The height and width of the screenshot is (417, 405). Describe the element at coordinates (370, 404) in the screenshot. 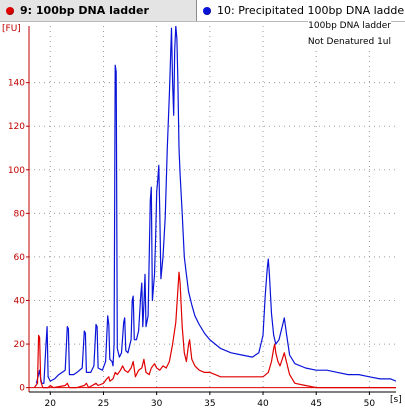

I see `x-tick-label: 50` at that location.